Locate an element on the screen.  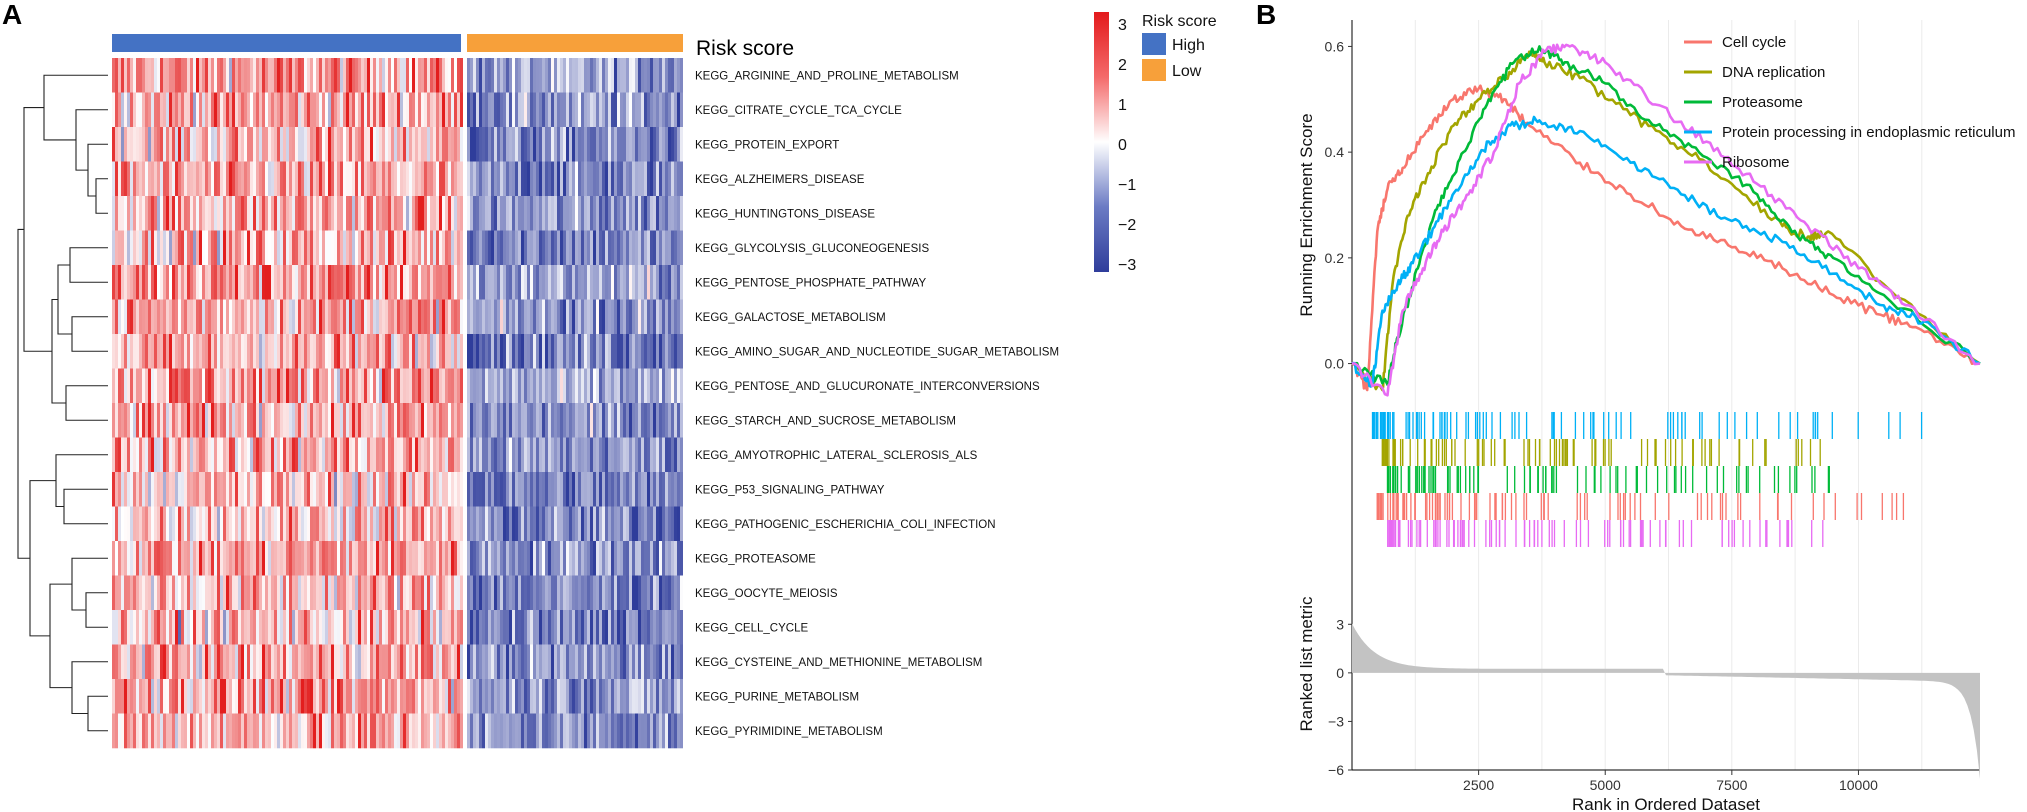
curve-cell-cycle is located at coordinates (1666, 238).